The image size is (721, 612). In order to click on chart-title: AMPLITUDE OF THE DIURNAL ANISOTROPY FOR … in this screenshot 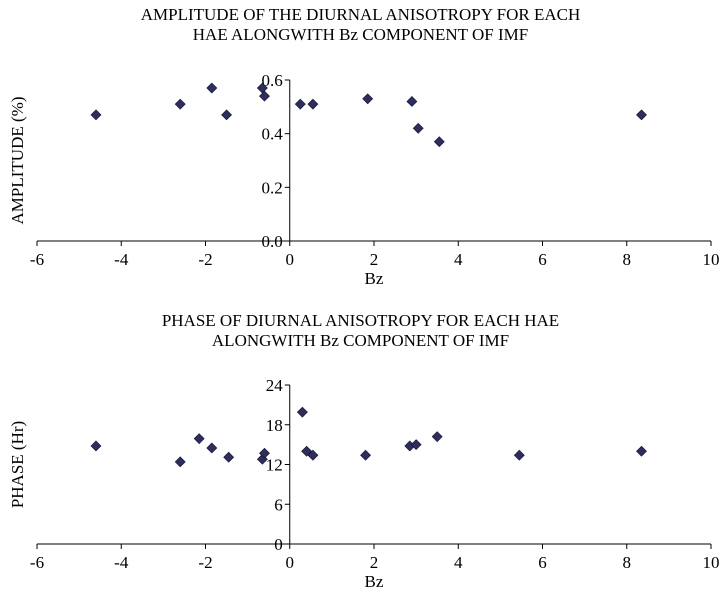, I will do `click(360, 14)`.